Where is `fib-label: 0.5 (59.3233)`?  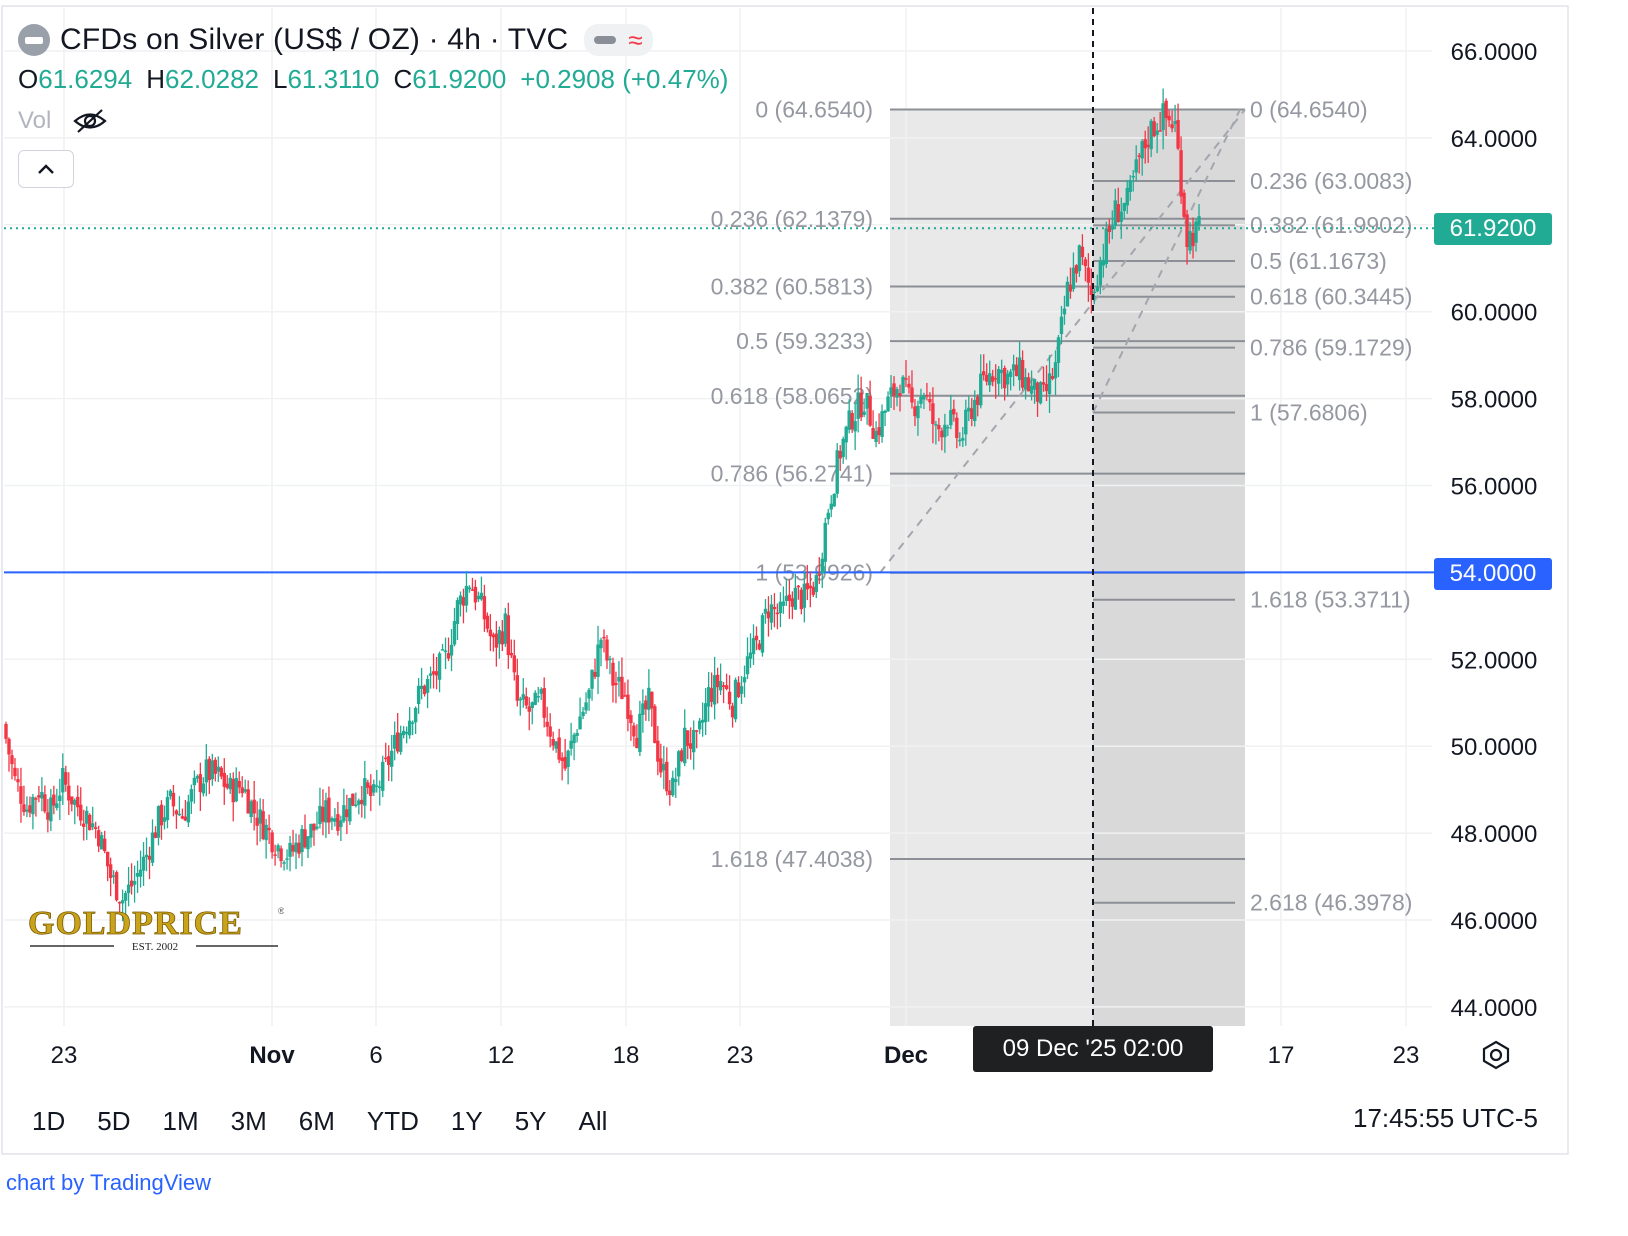 fib-label: 0.5 (59.3233) is located at coordinates (804, 341).